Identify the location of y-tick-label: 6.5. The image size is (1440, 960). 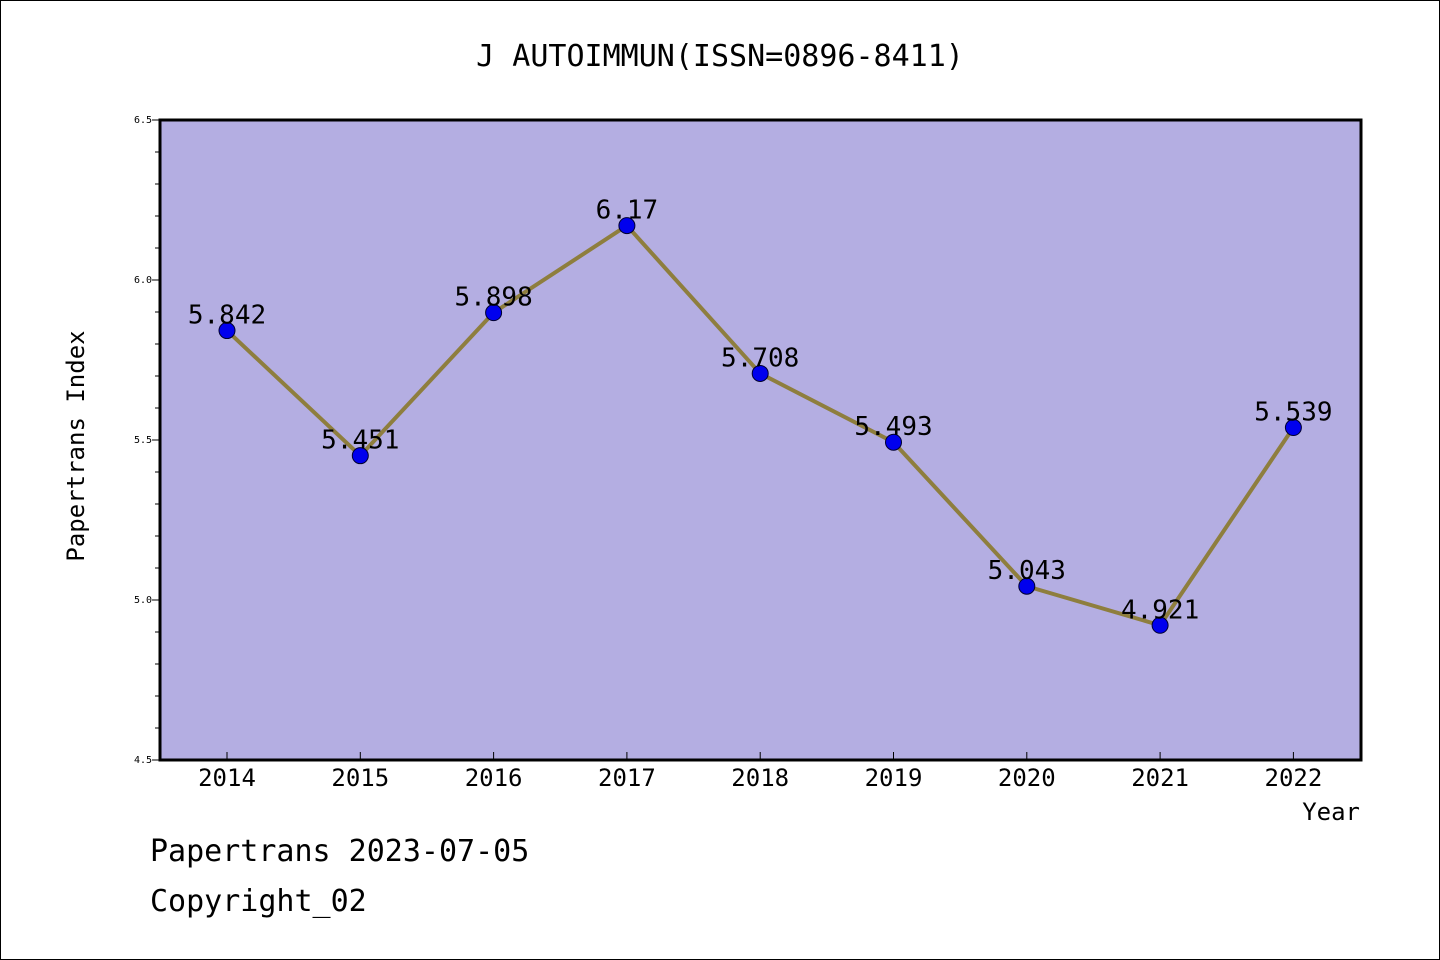
(143, 120).